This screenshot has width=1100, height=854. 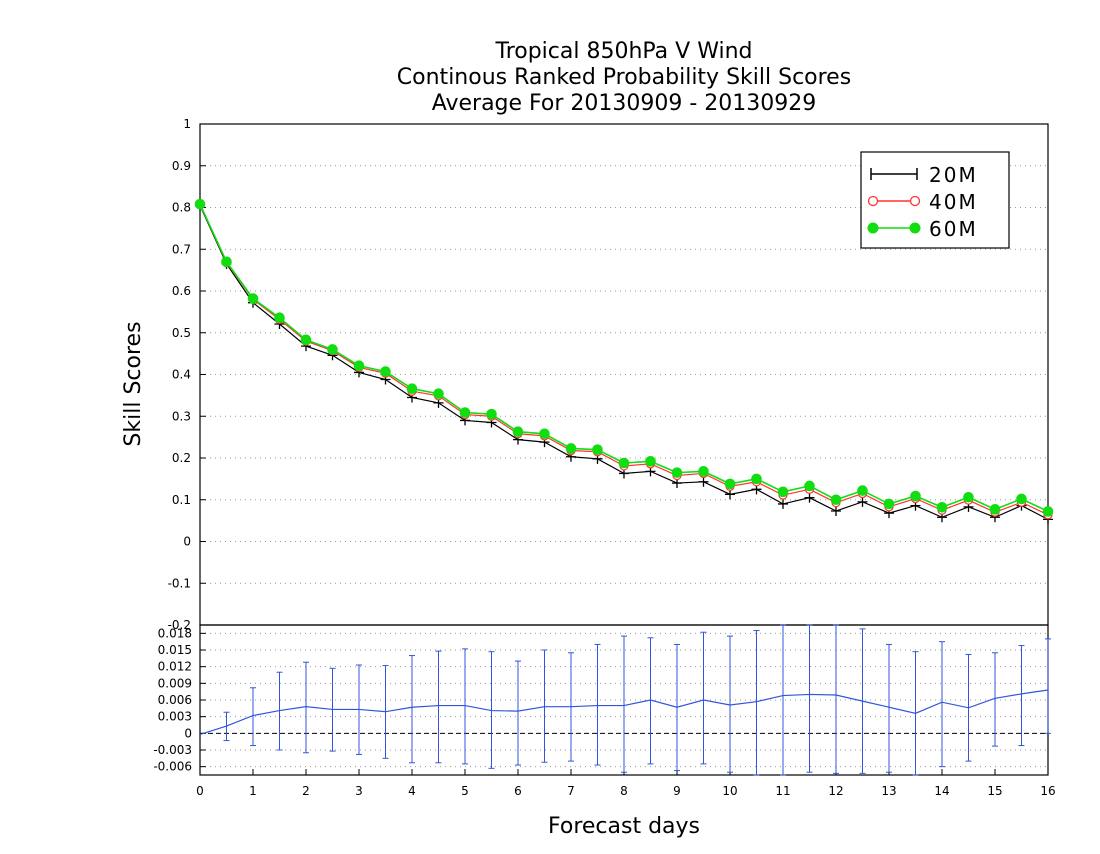 I want to click on chart-title: Tropical 850hPa V Wind, so click(x=623, y=51).